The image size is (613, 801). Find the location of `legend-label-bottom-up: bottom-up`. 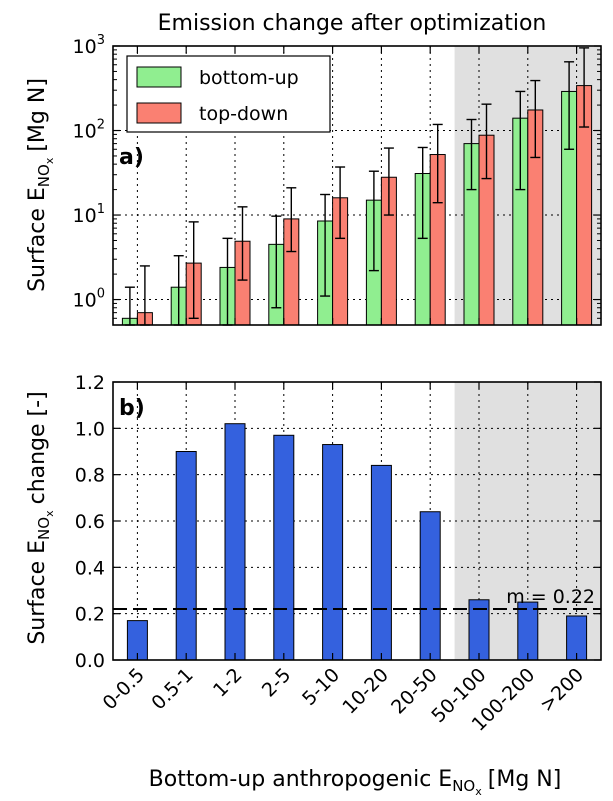

legend-label-bottom-up: bottom-up is located at coordinates (249, 78).